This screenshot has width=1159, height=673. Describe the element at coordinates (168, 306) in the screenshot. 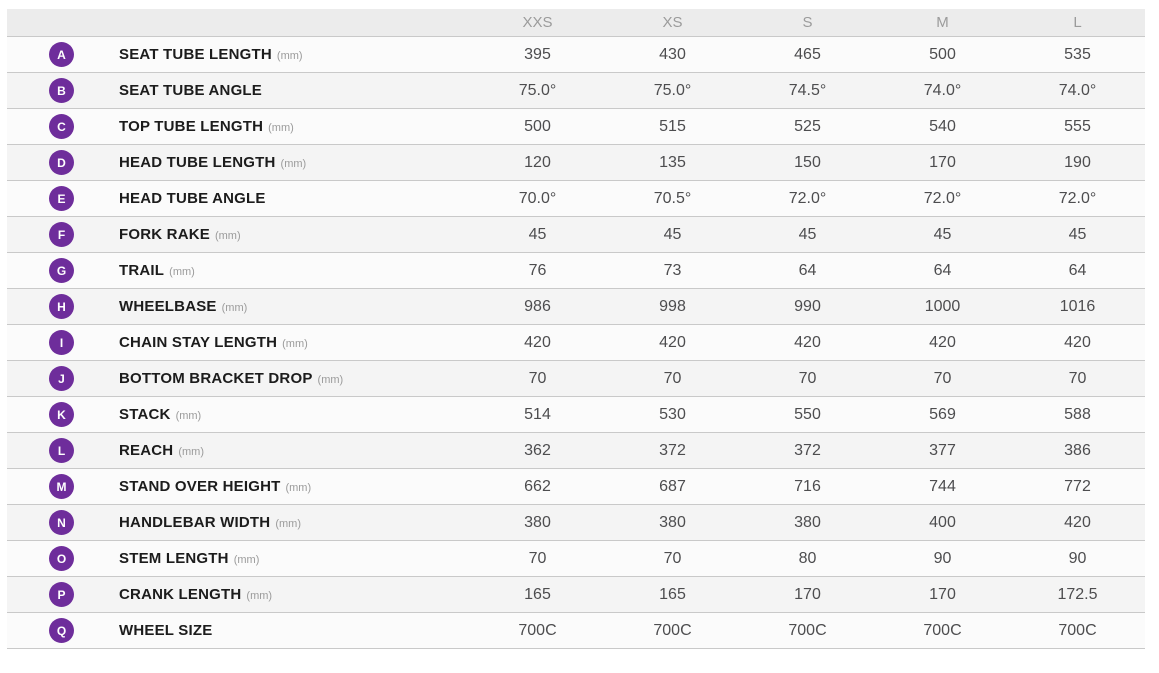

I see `measurement-name-text: WHEELBASE` at that location.